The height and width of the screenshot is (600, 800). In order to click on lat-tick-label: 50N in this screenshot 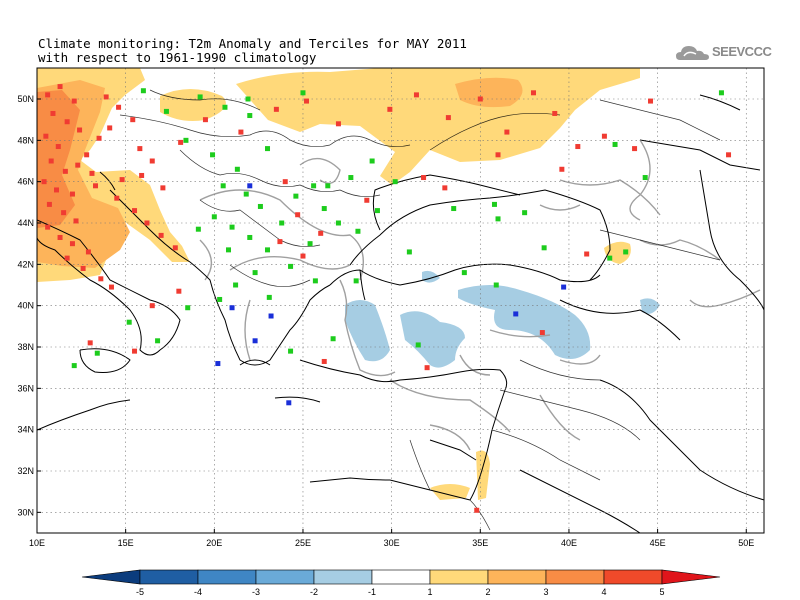, I will do `click(25, 99)`.